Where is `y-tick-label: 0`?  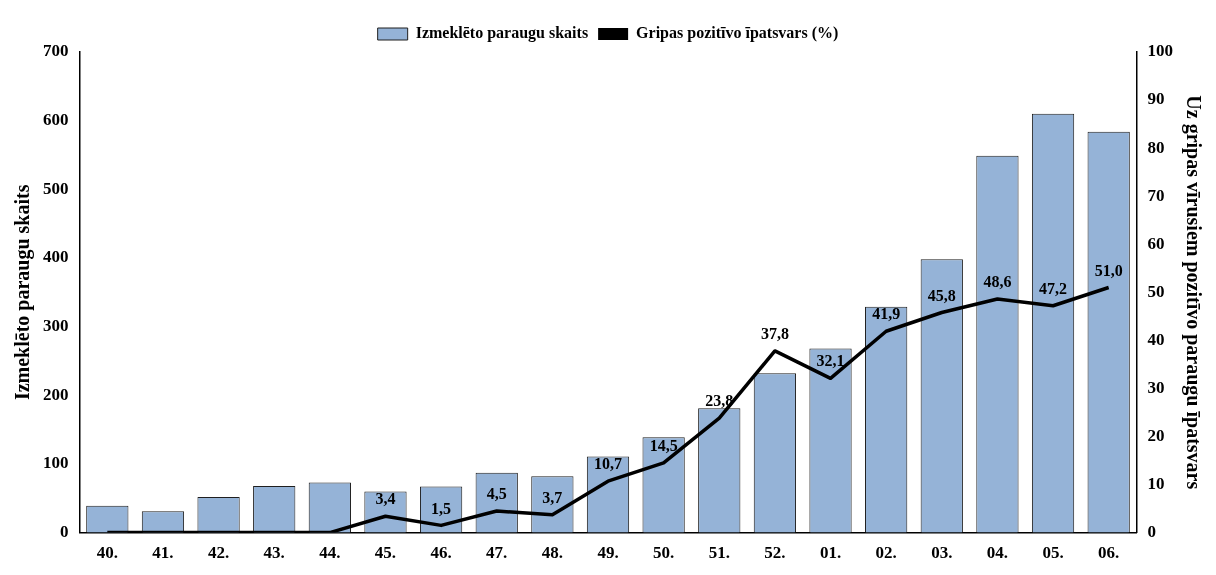
y-tick-label: 0 is located at coordinates (64, 531).